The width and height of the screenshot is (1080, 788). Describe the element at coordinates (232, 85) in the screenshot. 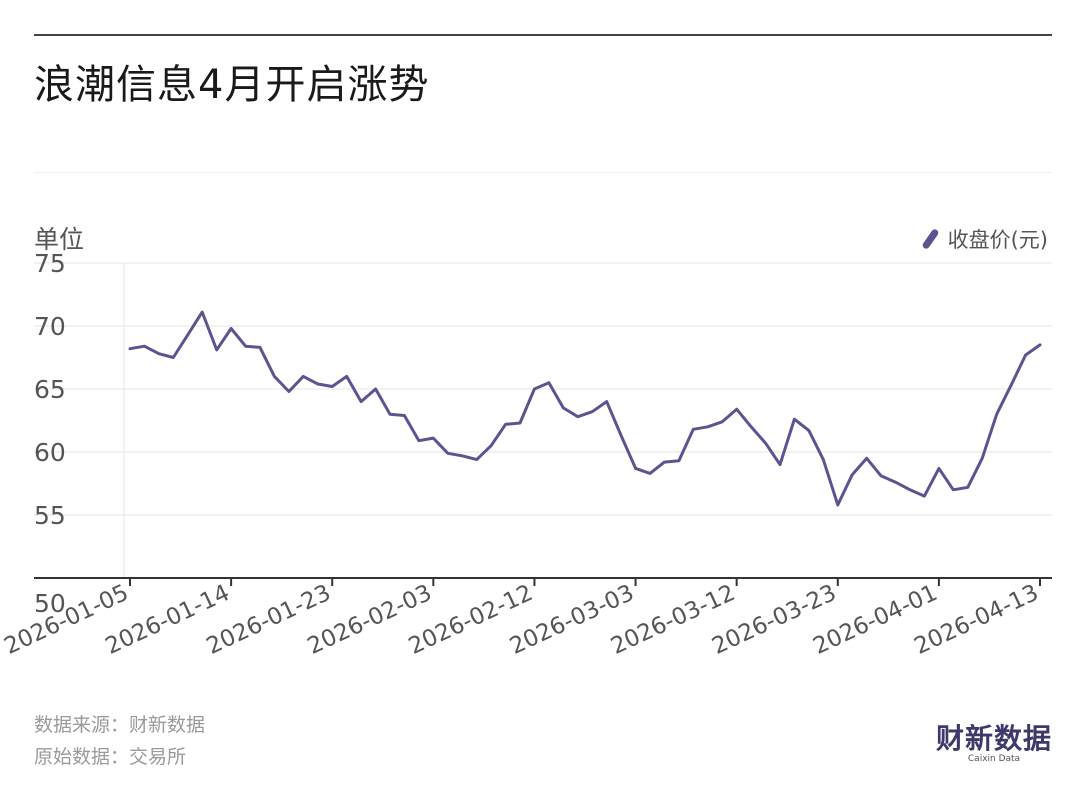

I see `chart-title: 浪潮信息4月开启涨势` at that location.